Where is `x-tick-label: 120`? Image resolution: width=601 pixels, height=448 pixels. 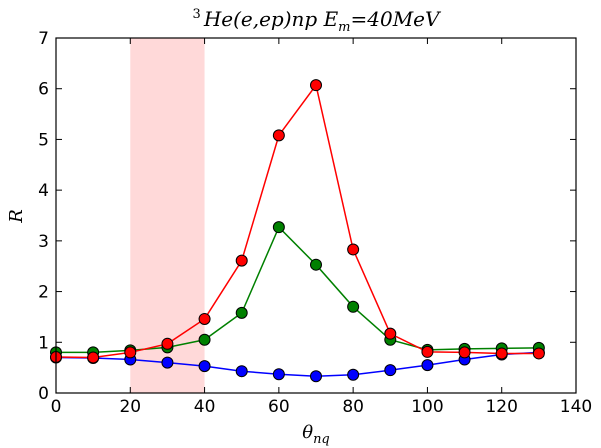
x-tick-label: 120 is located at coordinates (501, 407).